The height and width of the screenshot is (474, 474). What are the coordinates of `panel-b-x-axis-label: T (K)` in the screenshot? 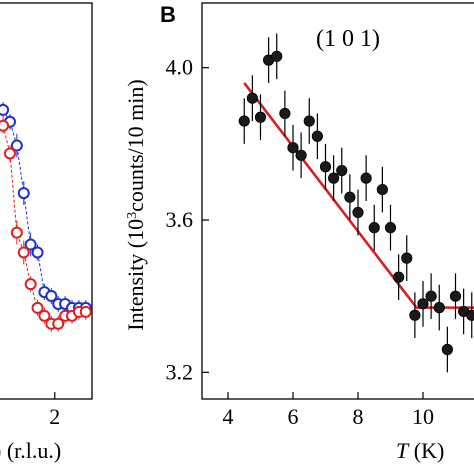 It's located at (420, 450).